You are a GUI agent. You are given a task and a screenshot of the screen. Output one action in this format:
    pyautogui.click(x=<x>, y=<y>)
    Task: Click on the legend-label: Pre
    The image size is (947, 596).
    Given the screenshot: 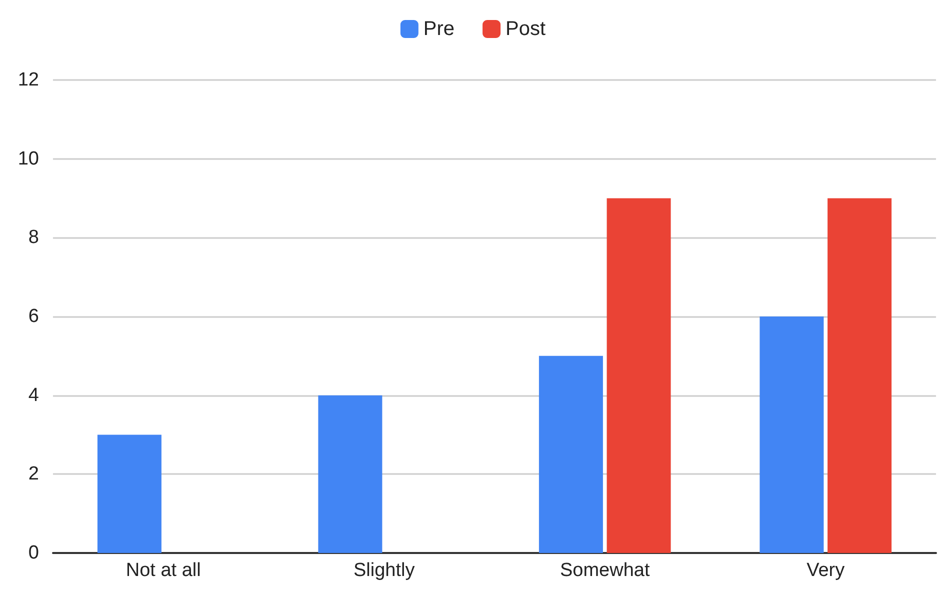 What is the action you would take?
    pyautogui.click(x=439, y=29)
    